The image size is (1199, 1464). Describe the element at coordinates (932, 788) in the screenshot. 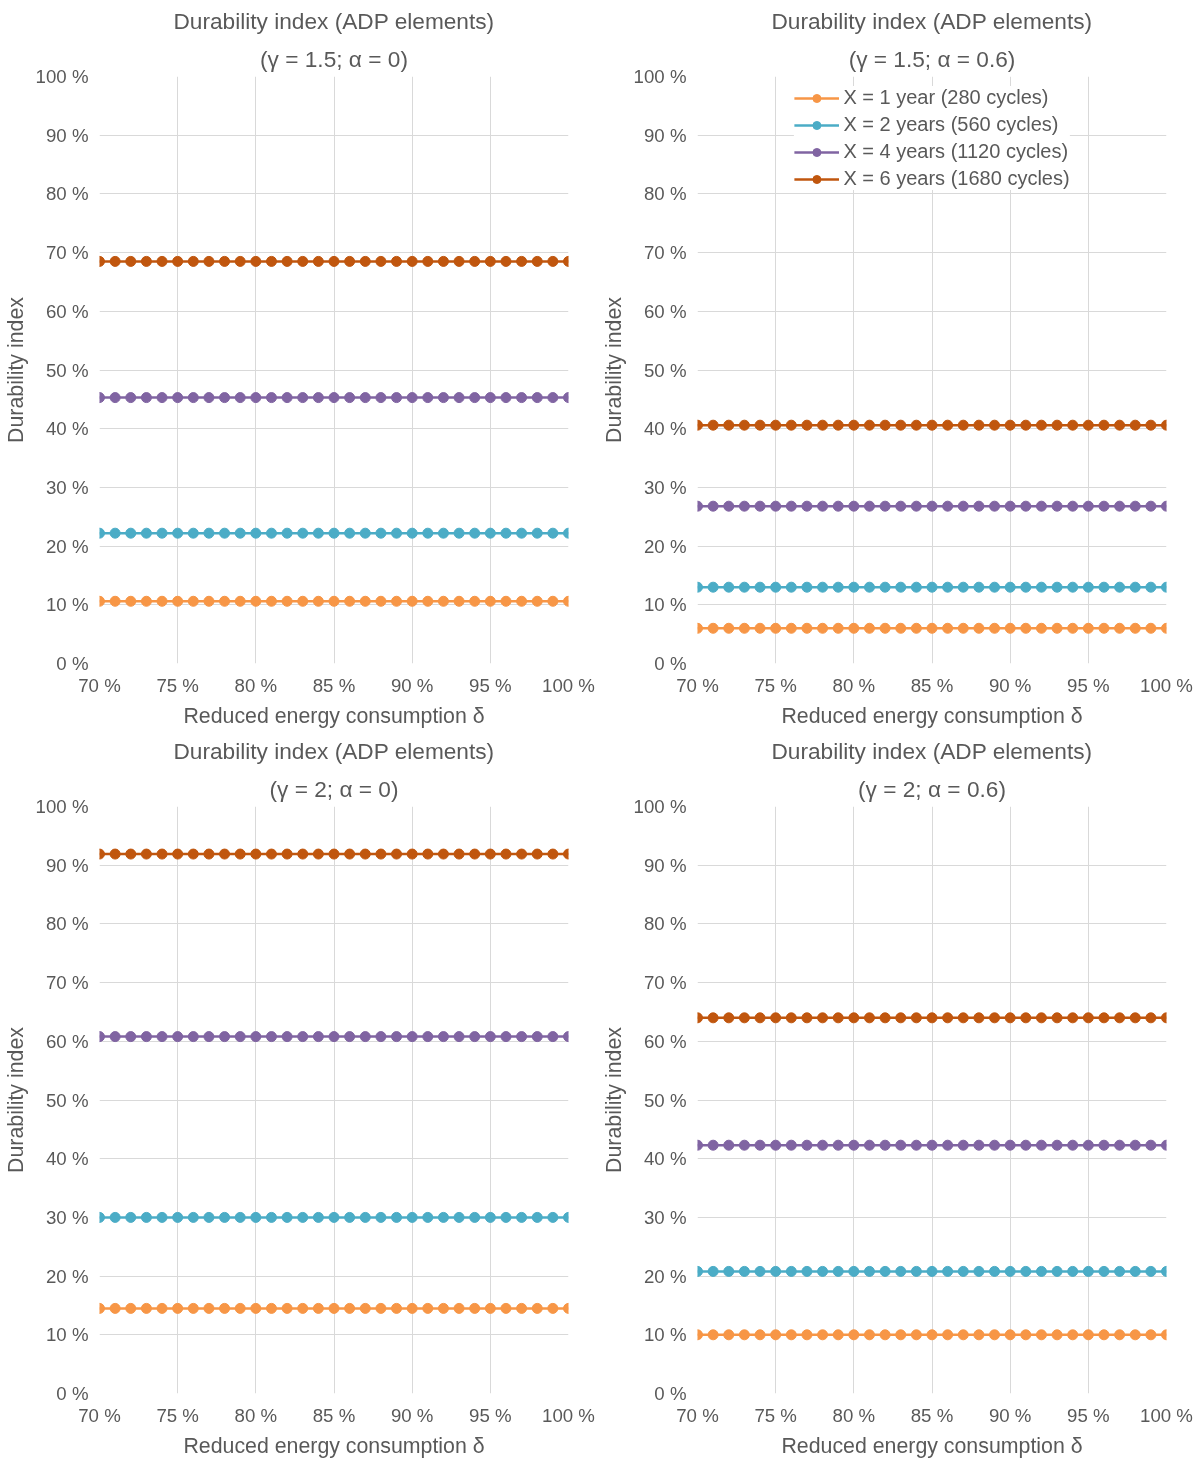

I see `chart-subtitle: (γ = 2; α = 0.6)` at that location.